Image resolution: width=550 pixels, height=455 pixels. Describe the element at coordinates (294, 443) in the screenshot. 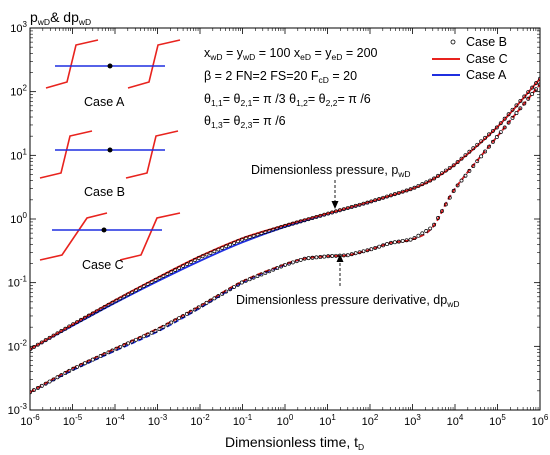

I see `x-axis-label: Dimensionless time, tD` at that location.